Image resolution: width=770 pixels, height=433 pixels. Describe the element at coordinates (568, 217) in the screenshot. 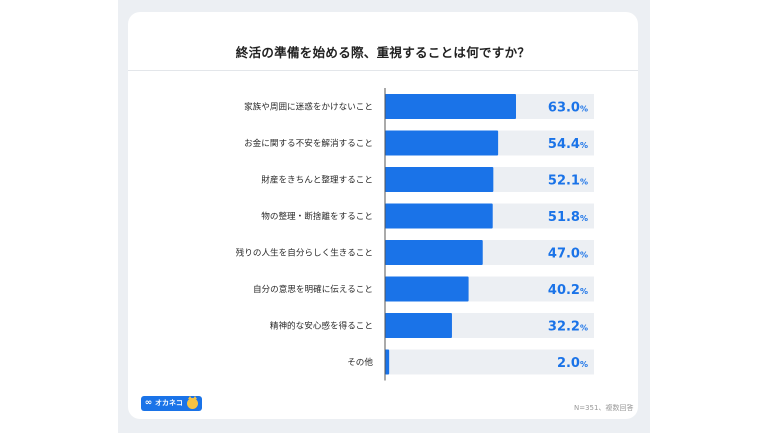

I see `value-label: 51.8%` at that location.